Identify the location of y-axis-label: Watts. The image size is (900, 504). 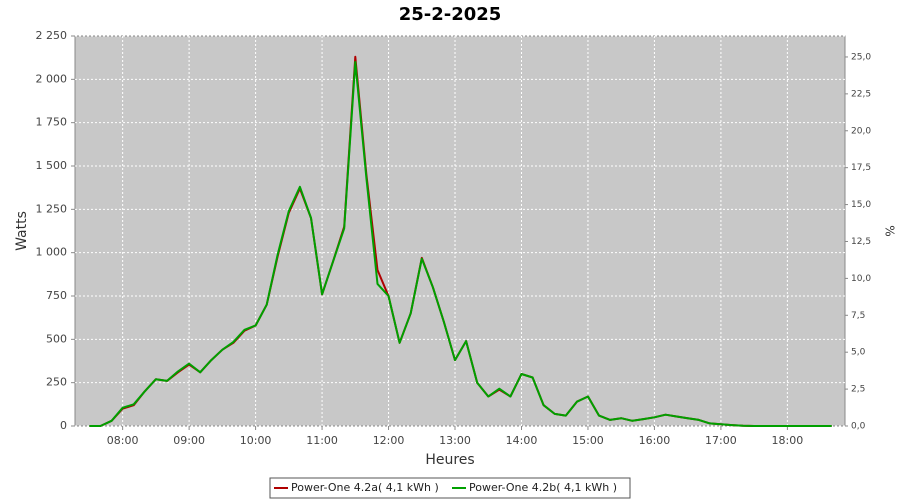
(22, 231).